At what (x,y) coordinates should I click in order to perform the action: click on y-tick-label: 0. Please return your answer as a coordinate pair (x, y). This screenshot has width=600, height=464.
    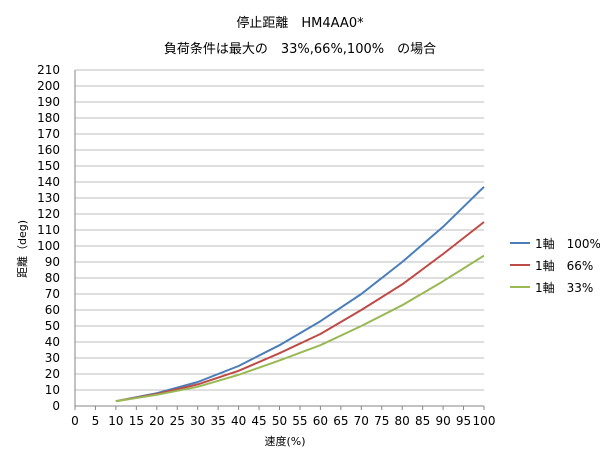
    Looking at the image, I should click on (56, 406).